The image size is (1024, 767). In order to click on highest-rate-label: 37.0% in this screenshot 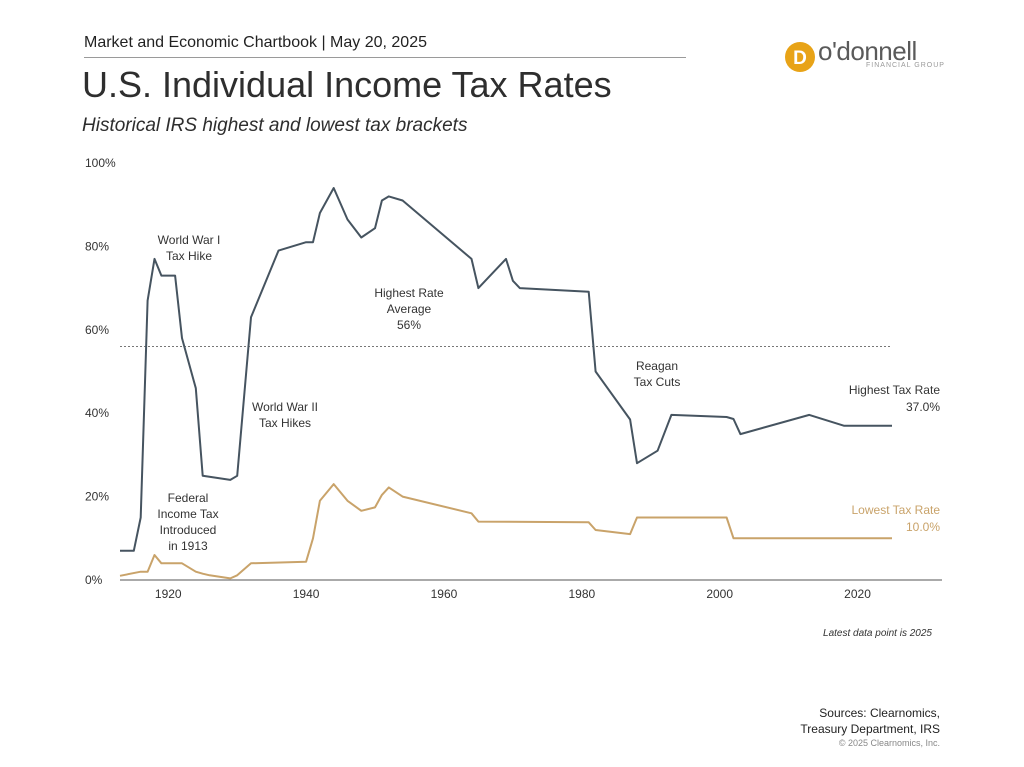, I will do `click(923, 407)`.